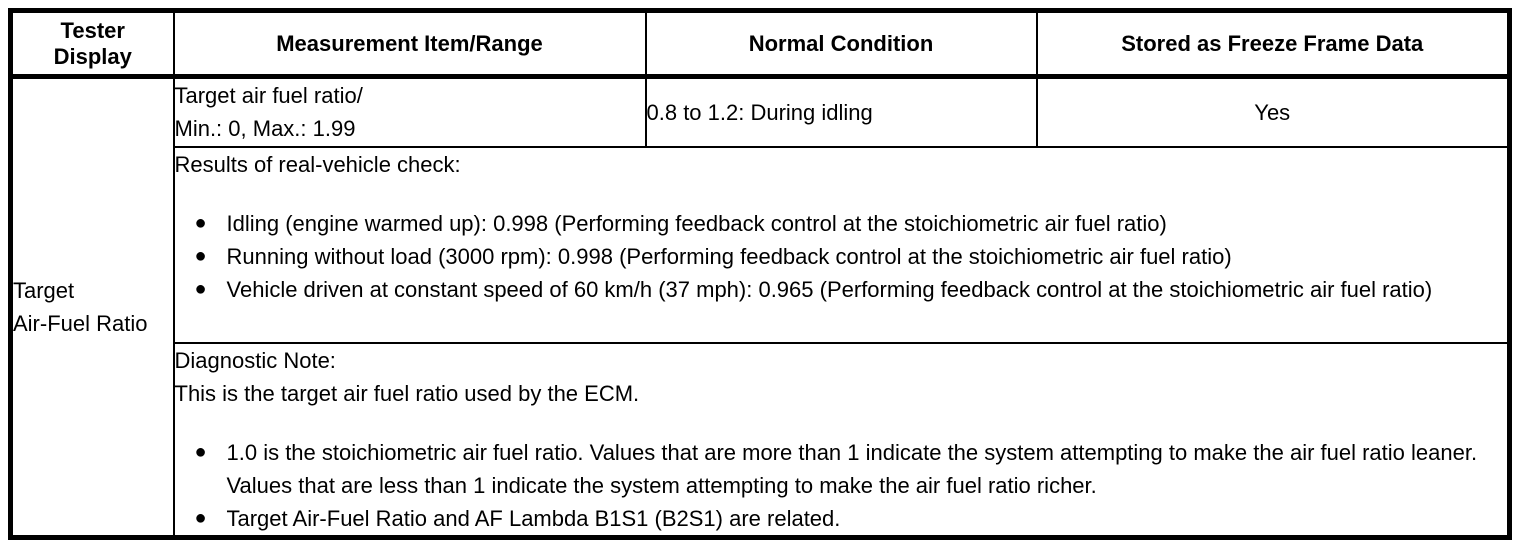 Image resolution: width=1520 pixels, height=540 pixels. I want to click on cell-tester-display: Target Air-Fuel Ratio, so click(92, 306).